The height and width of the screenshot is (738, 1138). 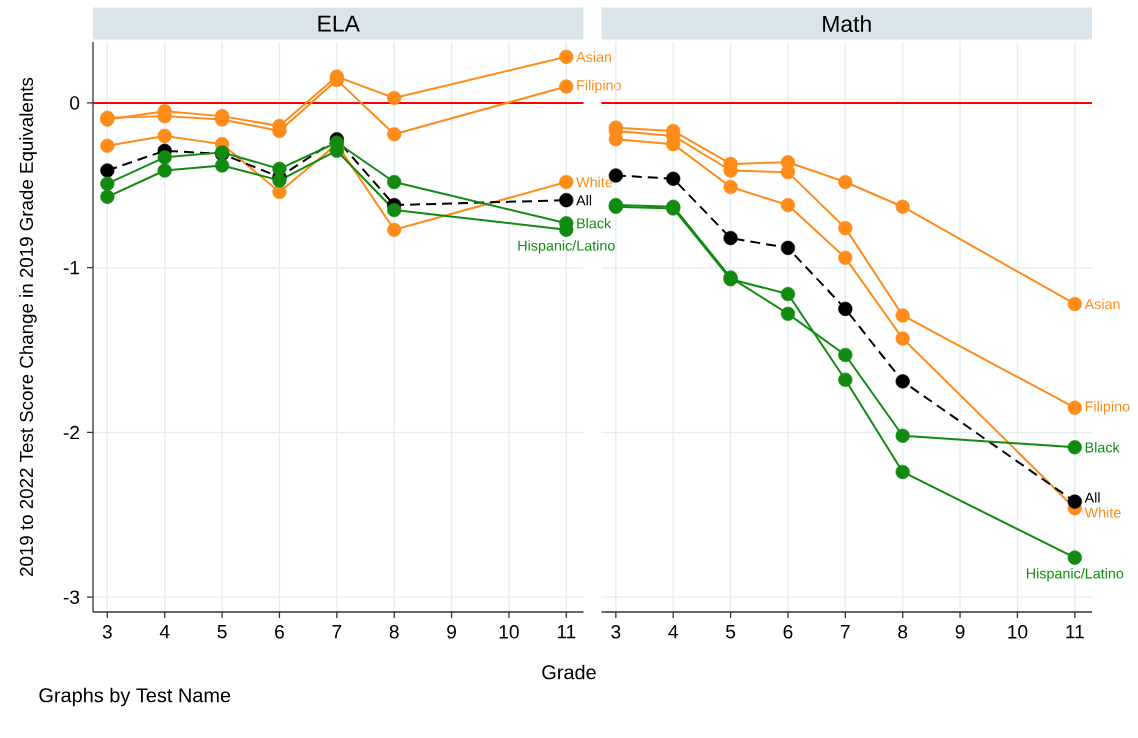 I want to click on y-tick-label: -1, so click(x=71, y=268).